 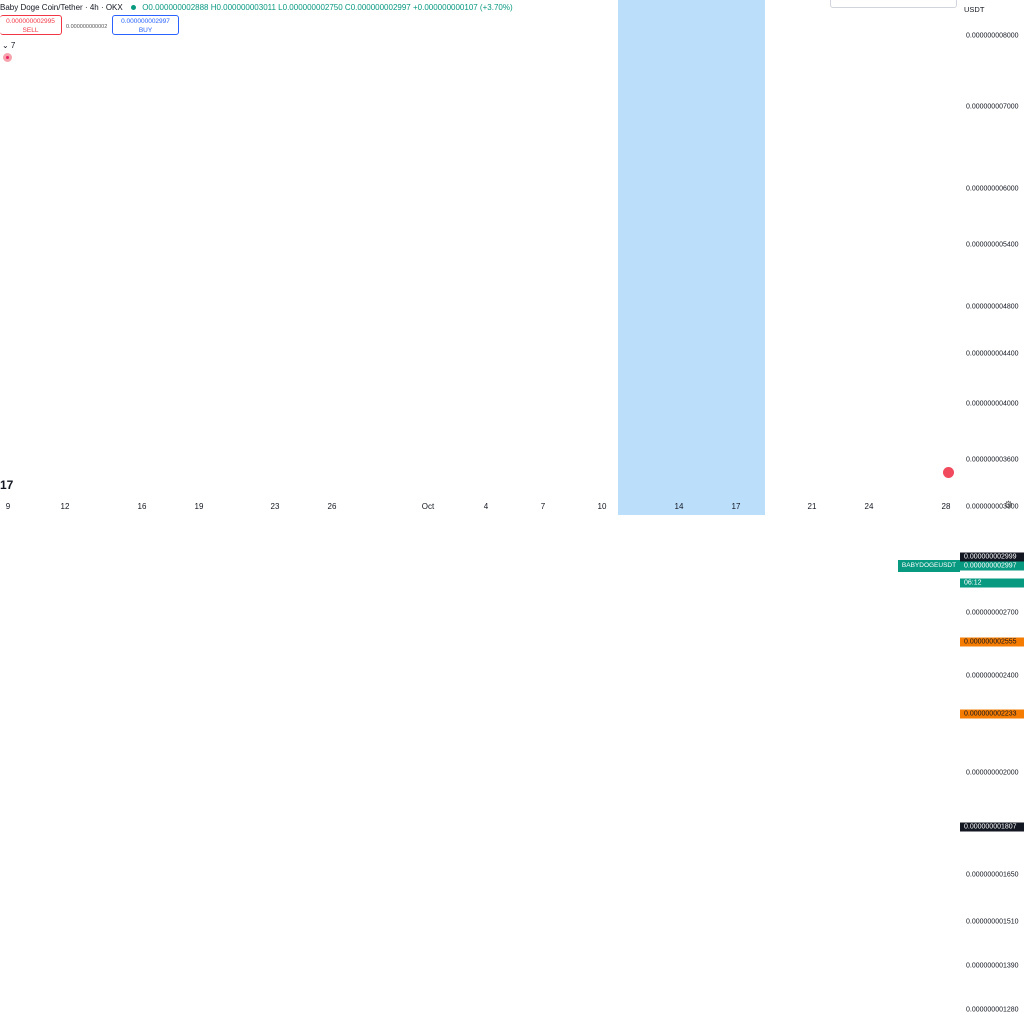 I want to click on time-tick-label: 16, so click(x=142, y=506).